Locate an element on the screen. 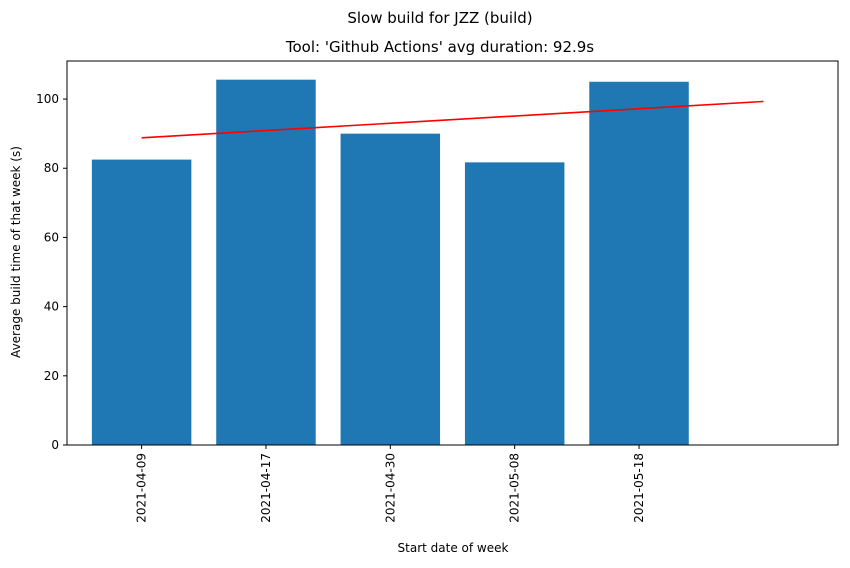 This screenshot has width=850, height=568. y-tick-label: 0 is located at coordinates (55, 445).